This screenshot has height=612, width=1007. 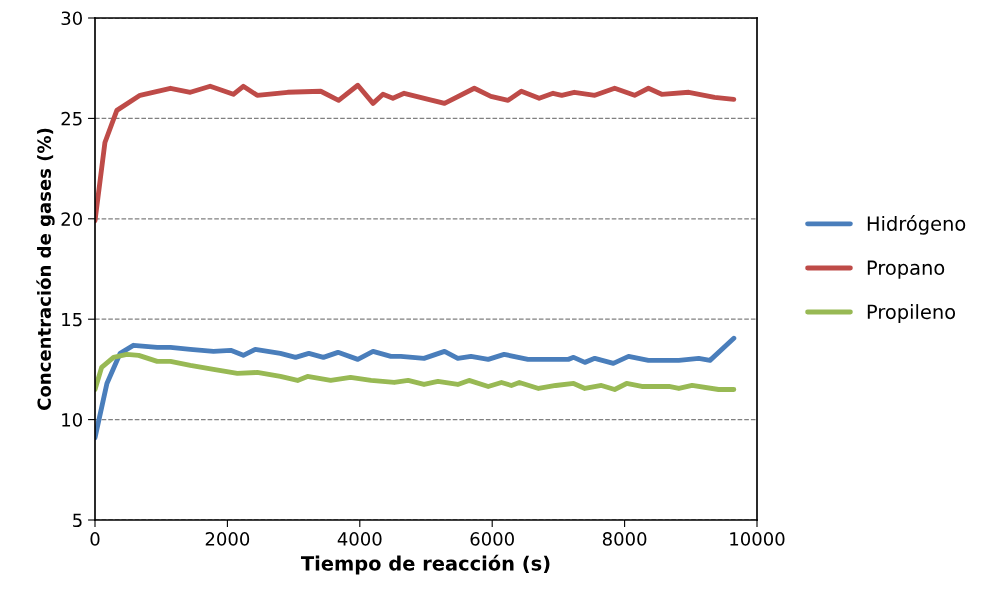 What do you see at coordinates (71, 219) in the screenshot?
I see `y-tick-label: 20` at bounding box center [71, 219].